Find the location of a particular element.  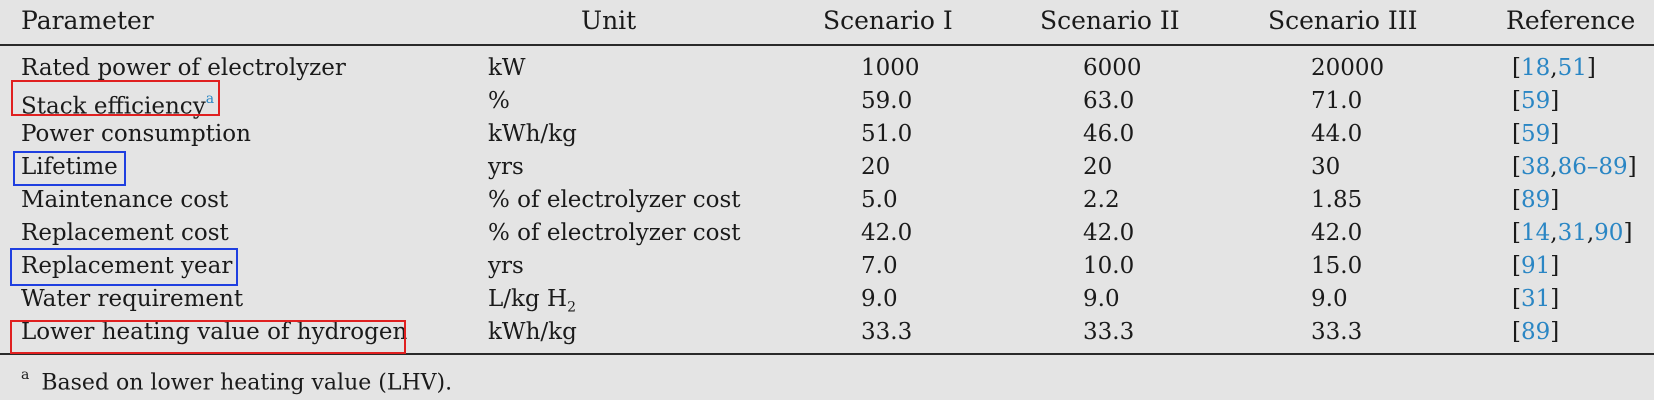

scenario-2-value: 6000 is located at coordinates (1112, 68).